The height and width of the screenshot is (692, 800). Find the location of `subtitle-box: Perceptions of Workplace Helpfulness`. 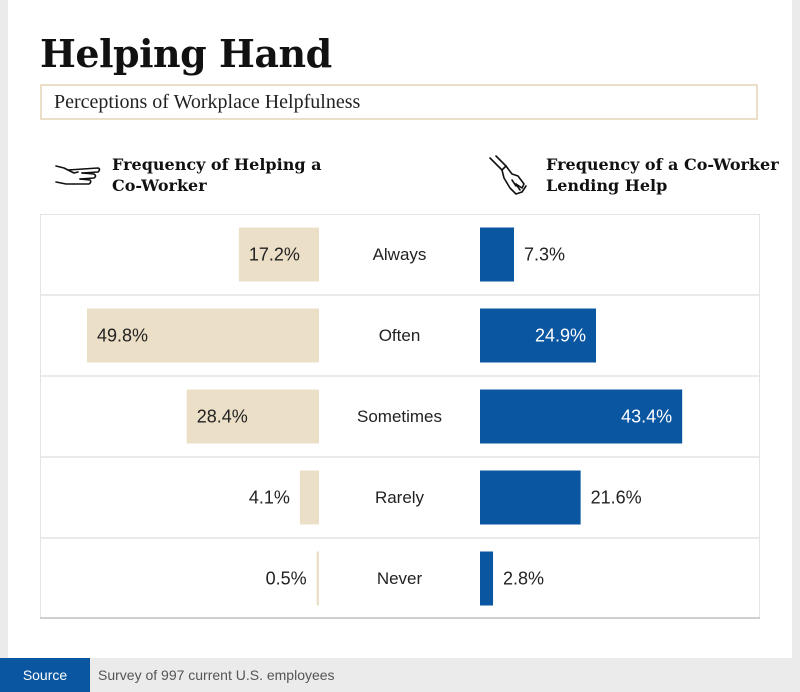

subtitle-box: Perceptions of Workplace Helpfulness is located at coordinates (399, 102).